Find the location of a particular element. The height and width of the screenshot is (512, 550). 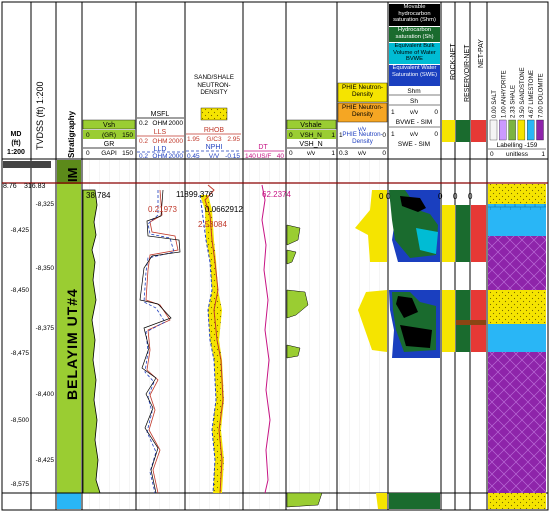

swe-label: Equivalent Water Saturation (SWE) is located at coordinates (414, 71).